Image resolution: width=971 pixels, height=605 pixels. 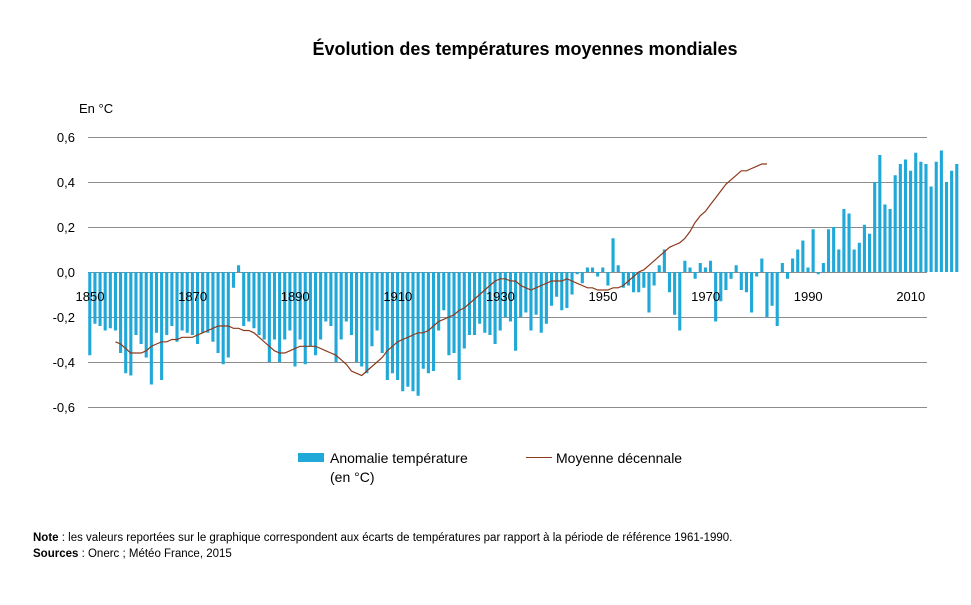 I want to click on y-axis-unit-label: En °C, so click(x=96, y=108).